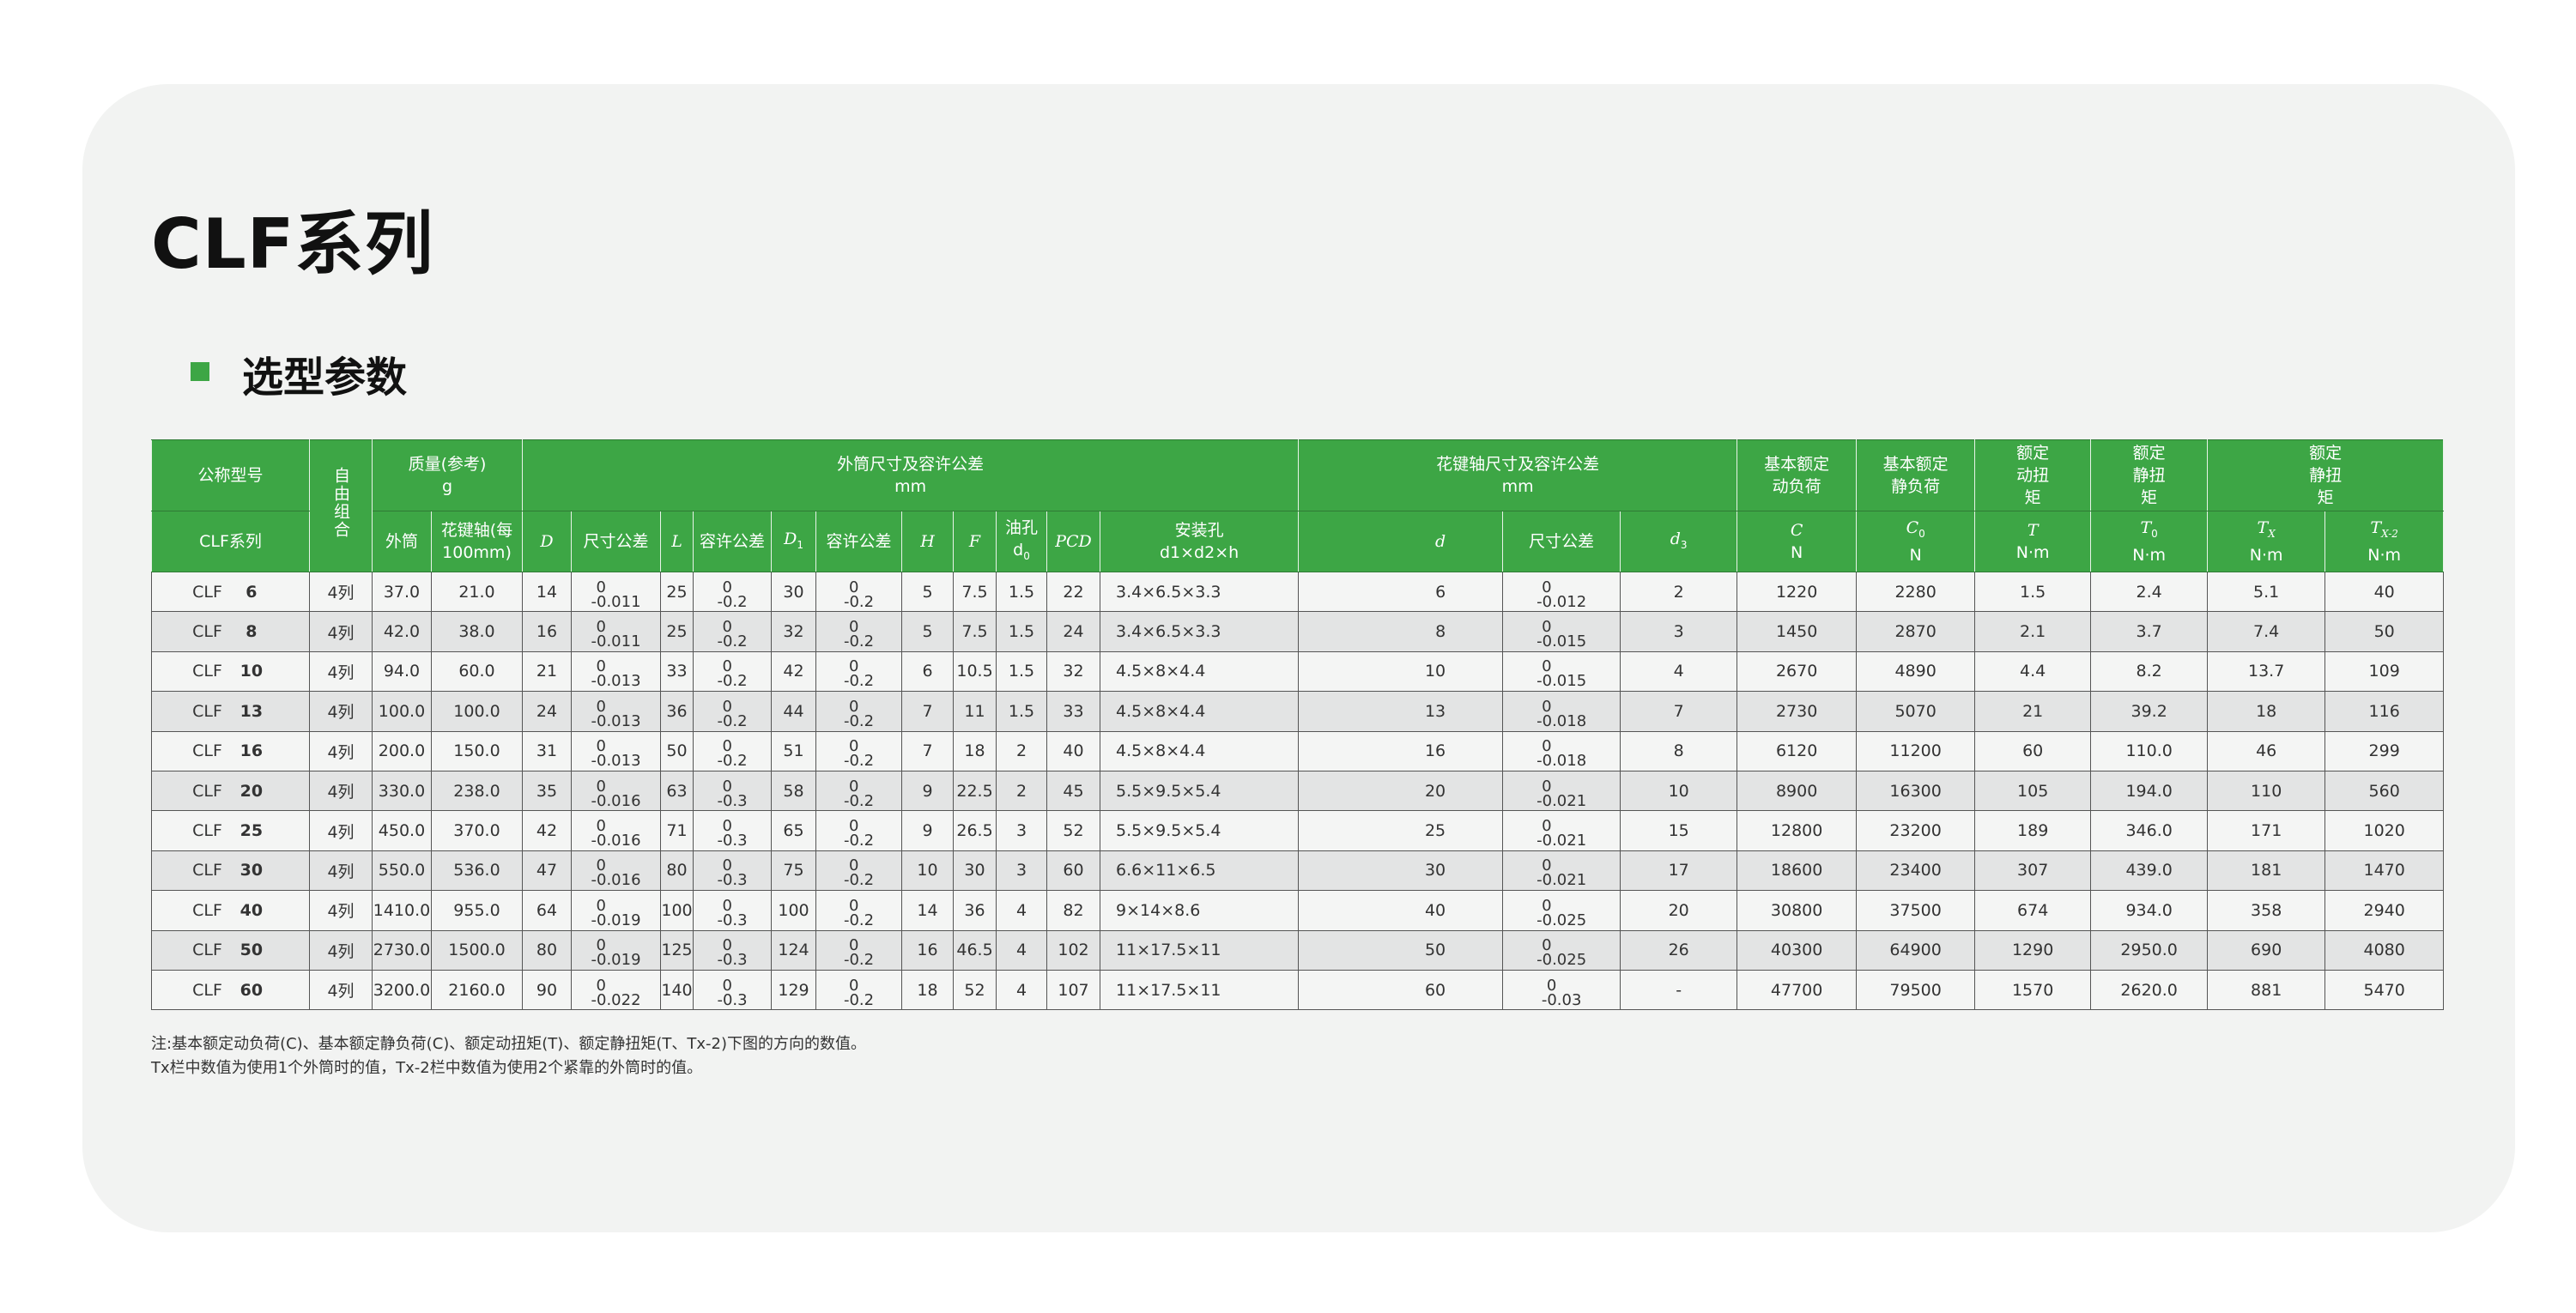 This screenshot has width=2576, height=1313. Describe the element at coordinates (2384, 592) in the screenshot. I see `cell-Tx2: 40` at that location.